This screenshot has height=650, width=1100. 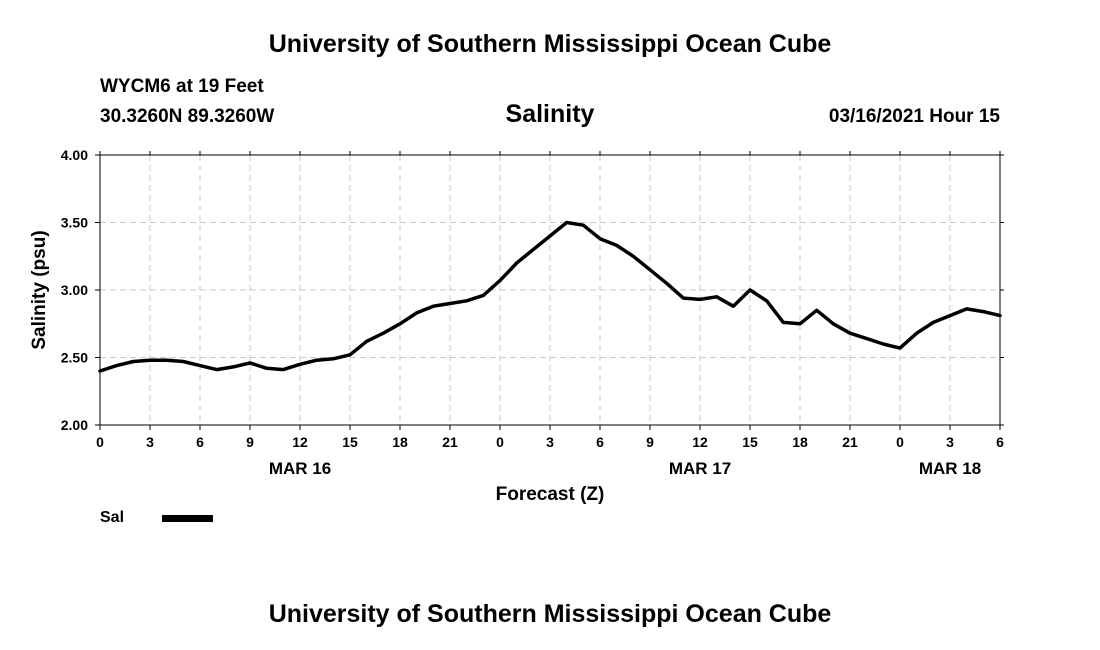 I want to click on y-tick-label: 3.50, so click(x=74, y=223).